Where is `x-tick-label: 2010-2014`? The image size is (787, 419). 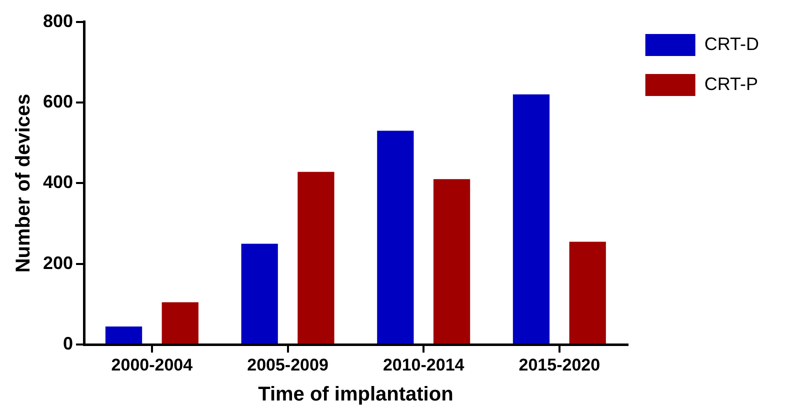
x-tick-label: 2010-2014 is located at coordinates (423, 364).